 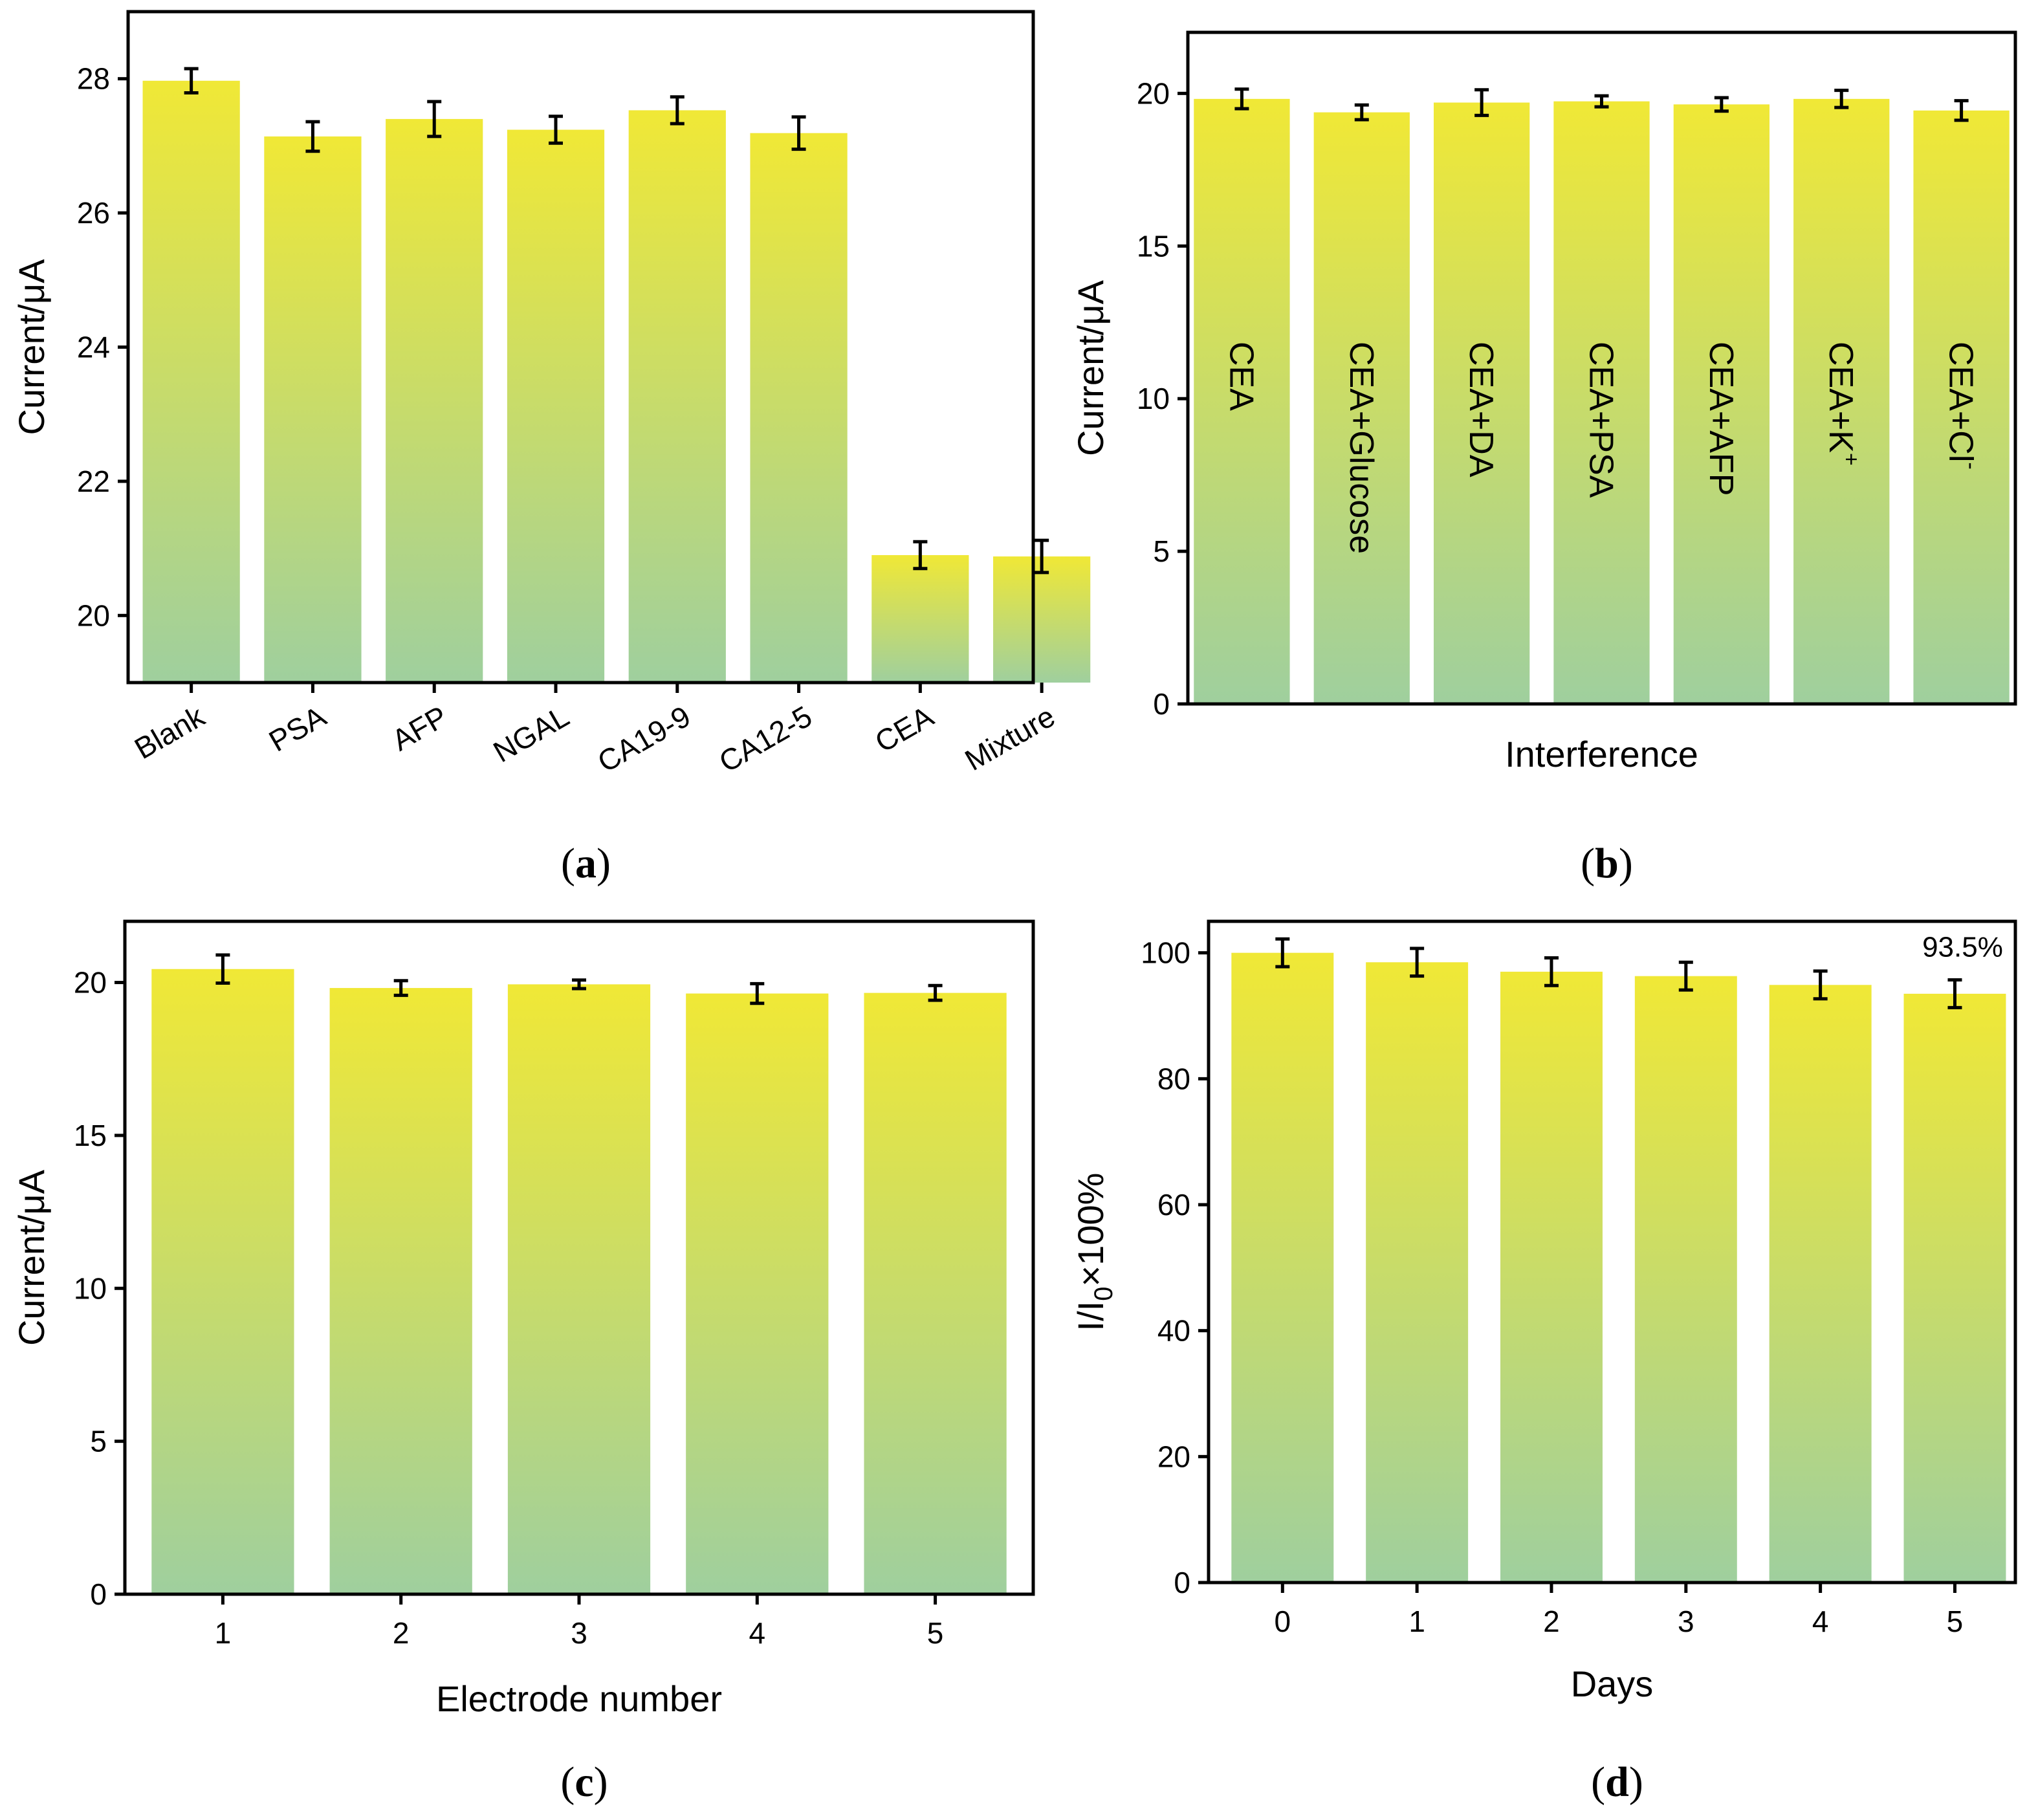 I want to click on x-tick-label: PSA, so click(x=297, y=728).